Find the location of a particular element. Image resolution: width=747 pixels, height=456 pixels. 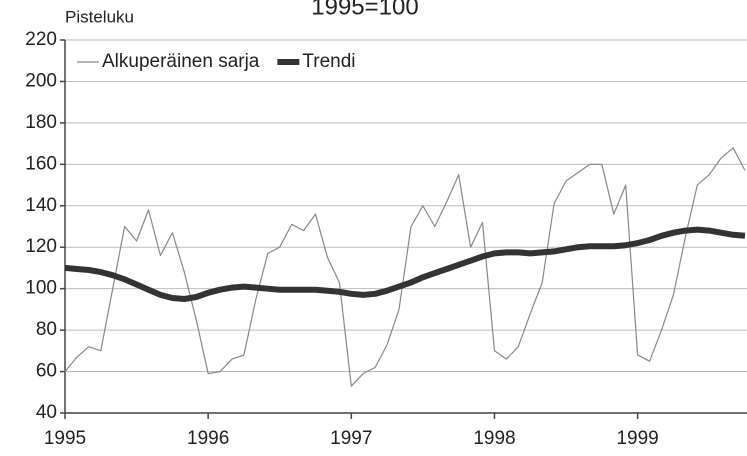

y-tick-label: 100 is located at coordinates (41, 288).